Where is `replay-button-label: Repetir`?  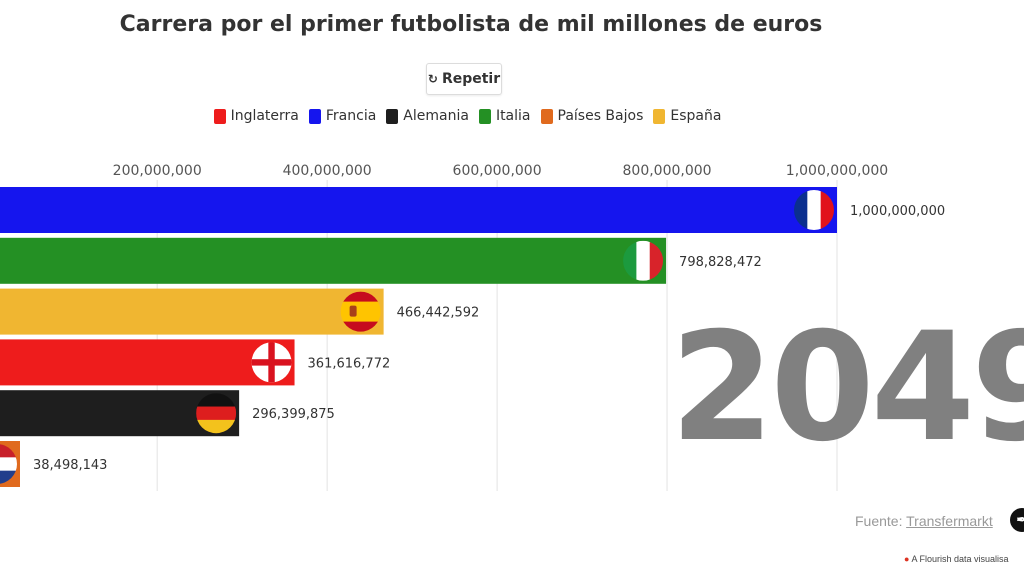 replay-button-label: Repetir is located at coordinates (471, 79).